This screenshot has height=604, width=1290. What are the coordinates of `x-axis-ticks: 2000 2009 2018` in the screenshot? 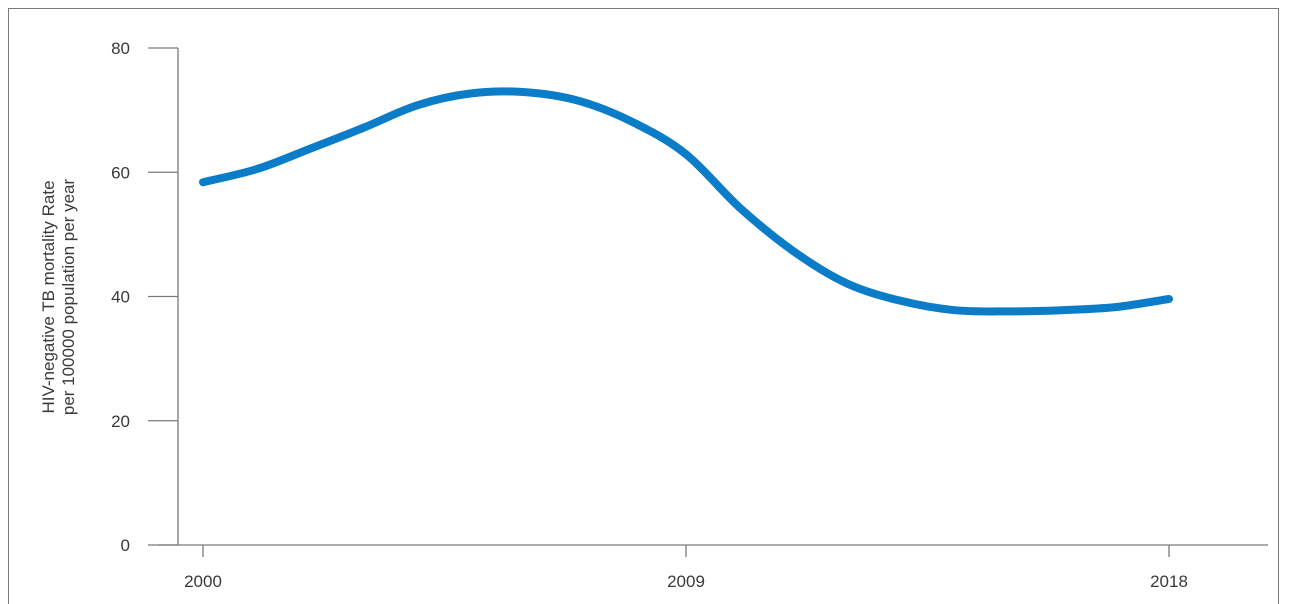 It's located at (686, 568).